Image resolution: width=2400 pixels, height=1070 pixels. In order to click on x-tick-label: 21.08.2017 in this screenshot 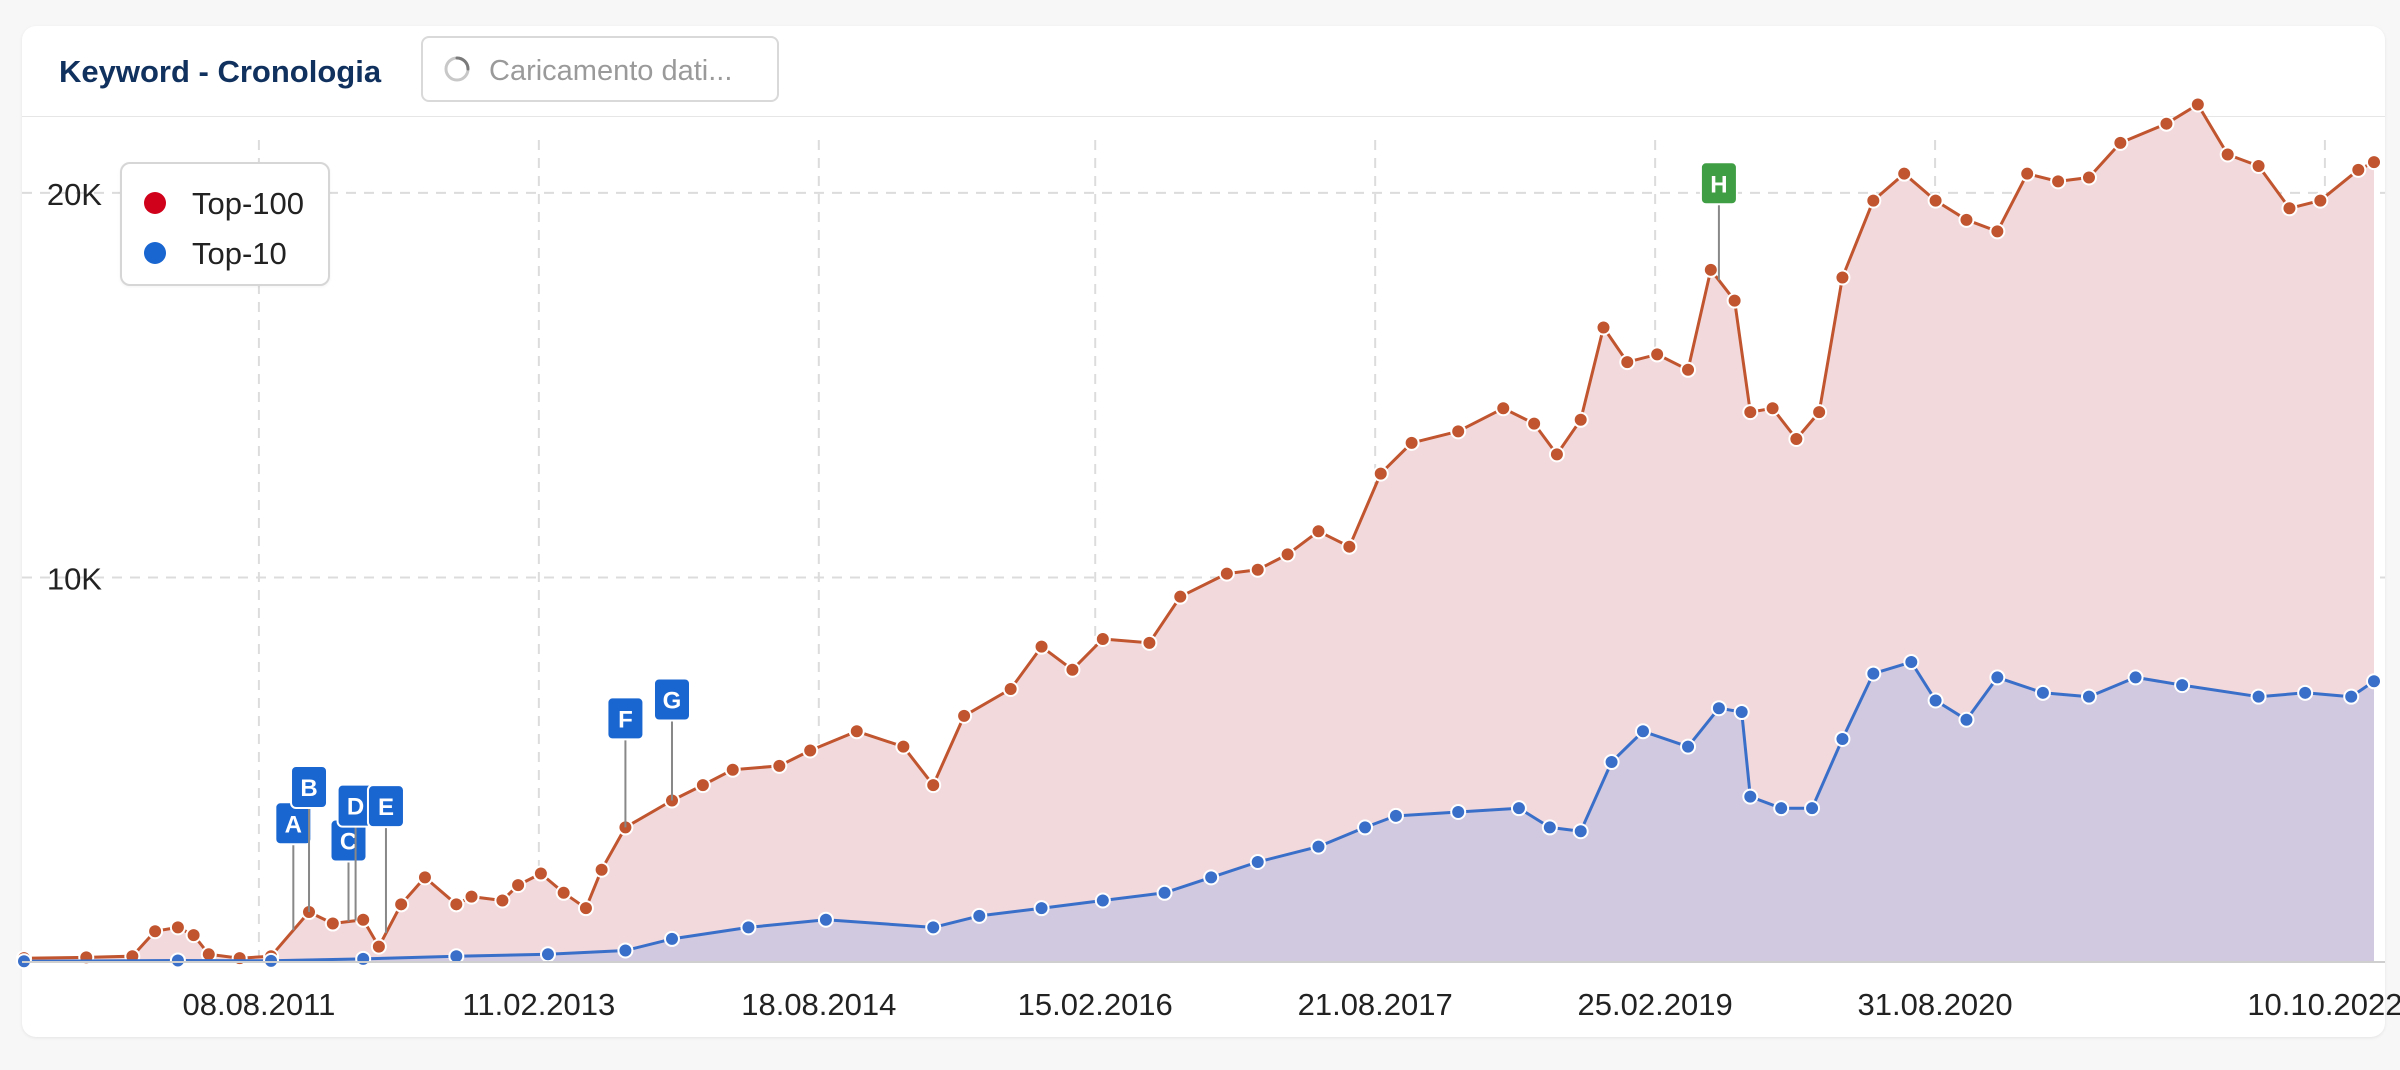, I will do `click(1375, 1004)`.